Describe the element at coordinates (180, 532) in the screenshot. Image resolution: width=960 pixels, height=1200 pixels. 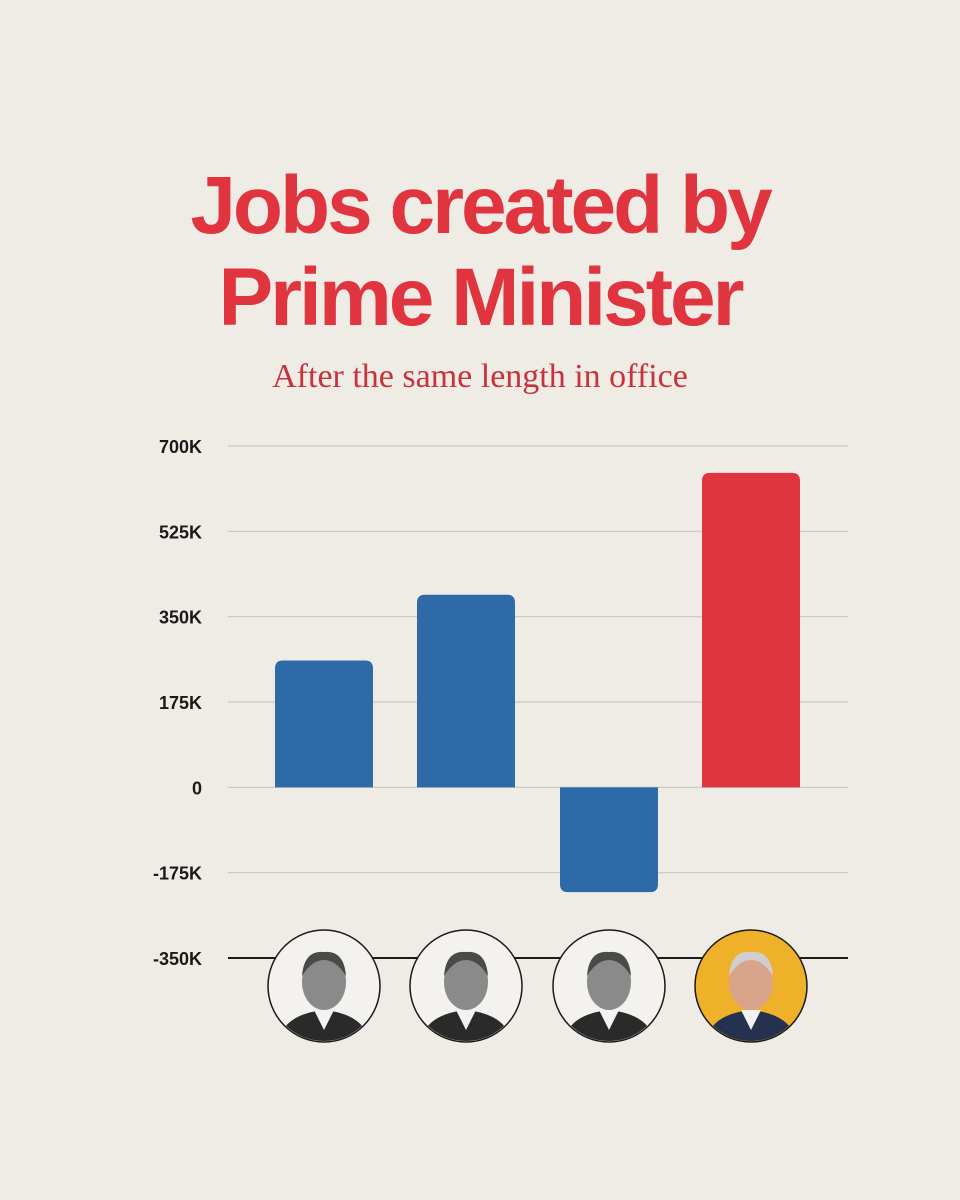
I see `y-tick-label: 525K` at that location.